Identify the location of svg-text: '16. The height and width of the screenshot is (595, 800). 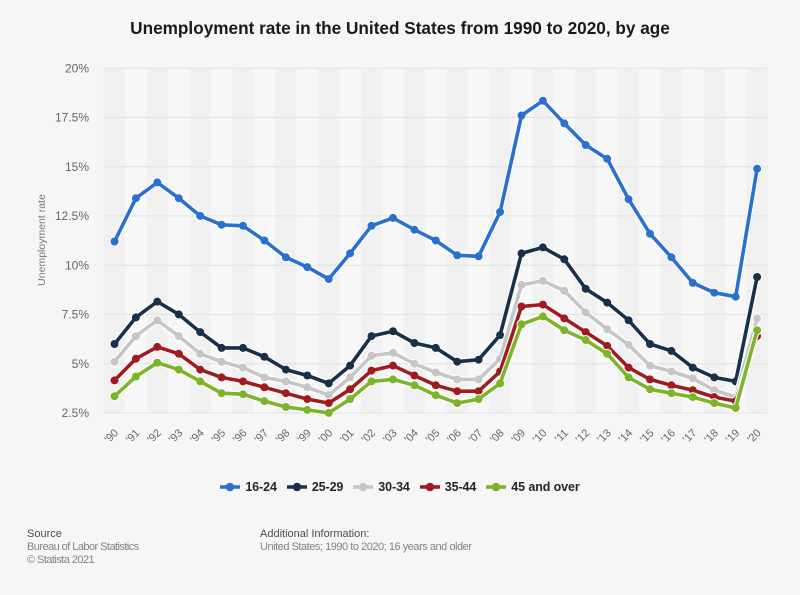
(668, 436).